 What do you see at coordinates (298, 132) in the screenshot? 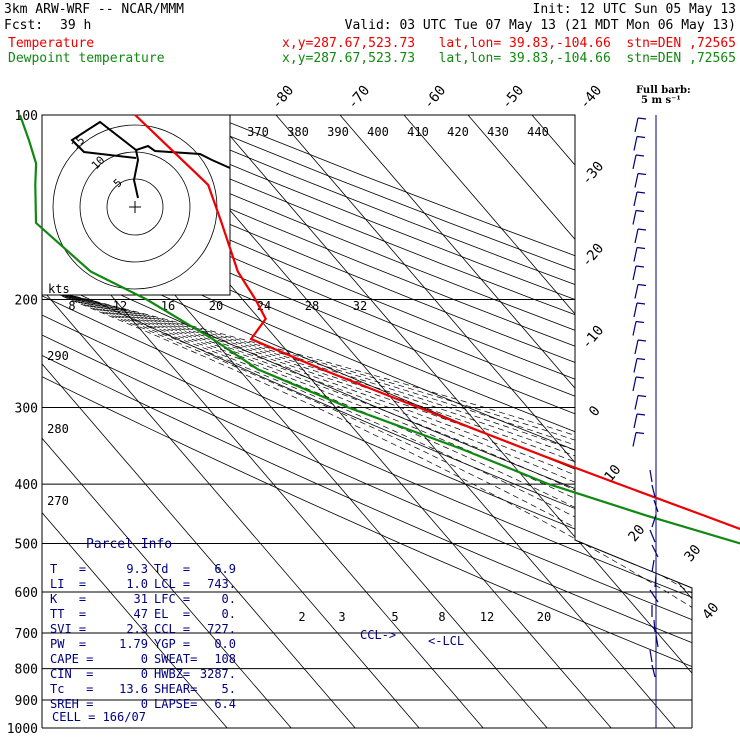
I see `theta-e-label: 380` at bounding box center [298, 132].